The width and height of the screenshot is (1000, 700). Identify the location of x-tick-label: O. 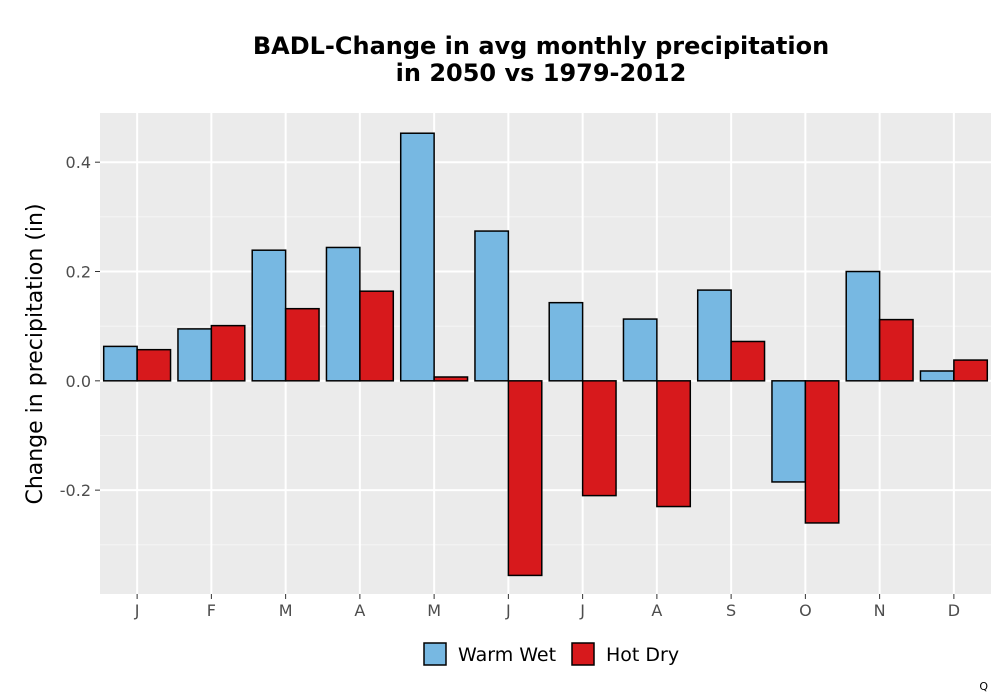
(805, 610).